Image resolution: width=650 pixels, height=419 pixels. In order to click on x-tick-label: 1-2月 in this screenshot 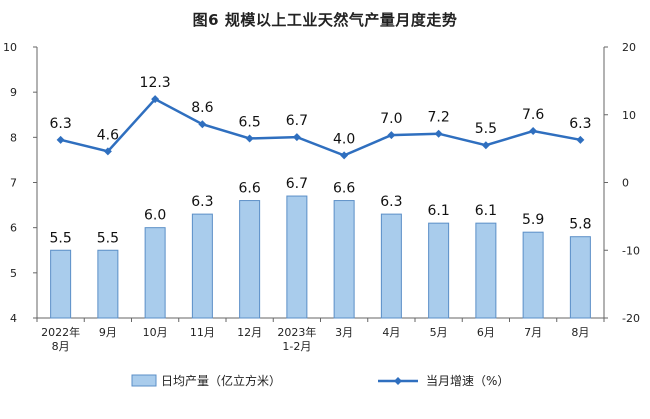, I will do `click(296, 346)`.